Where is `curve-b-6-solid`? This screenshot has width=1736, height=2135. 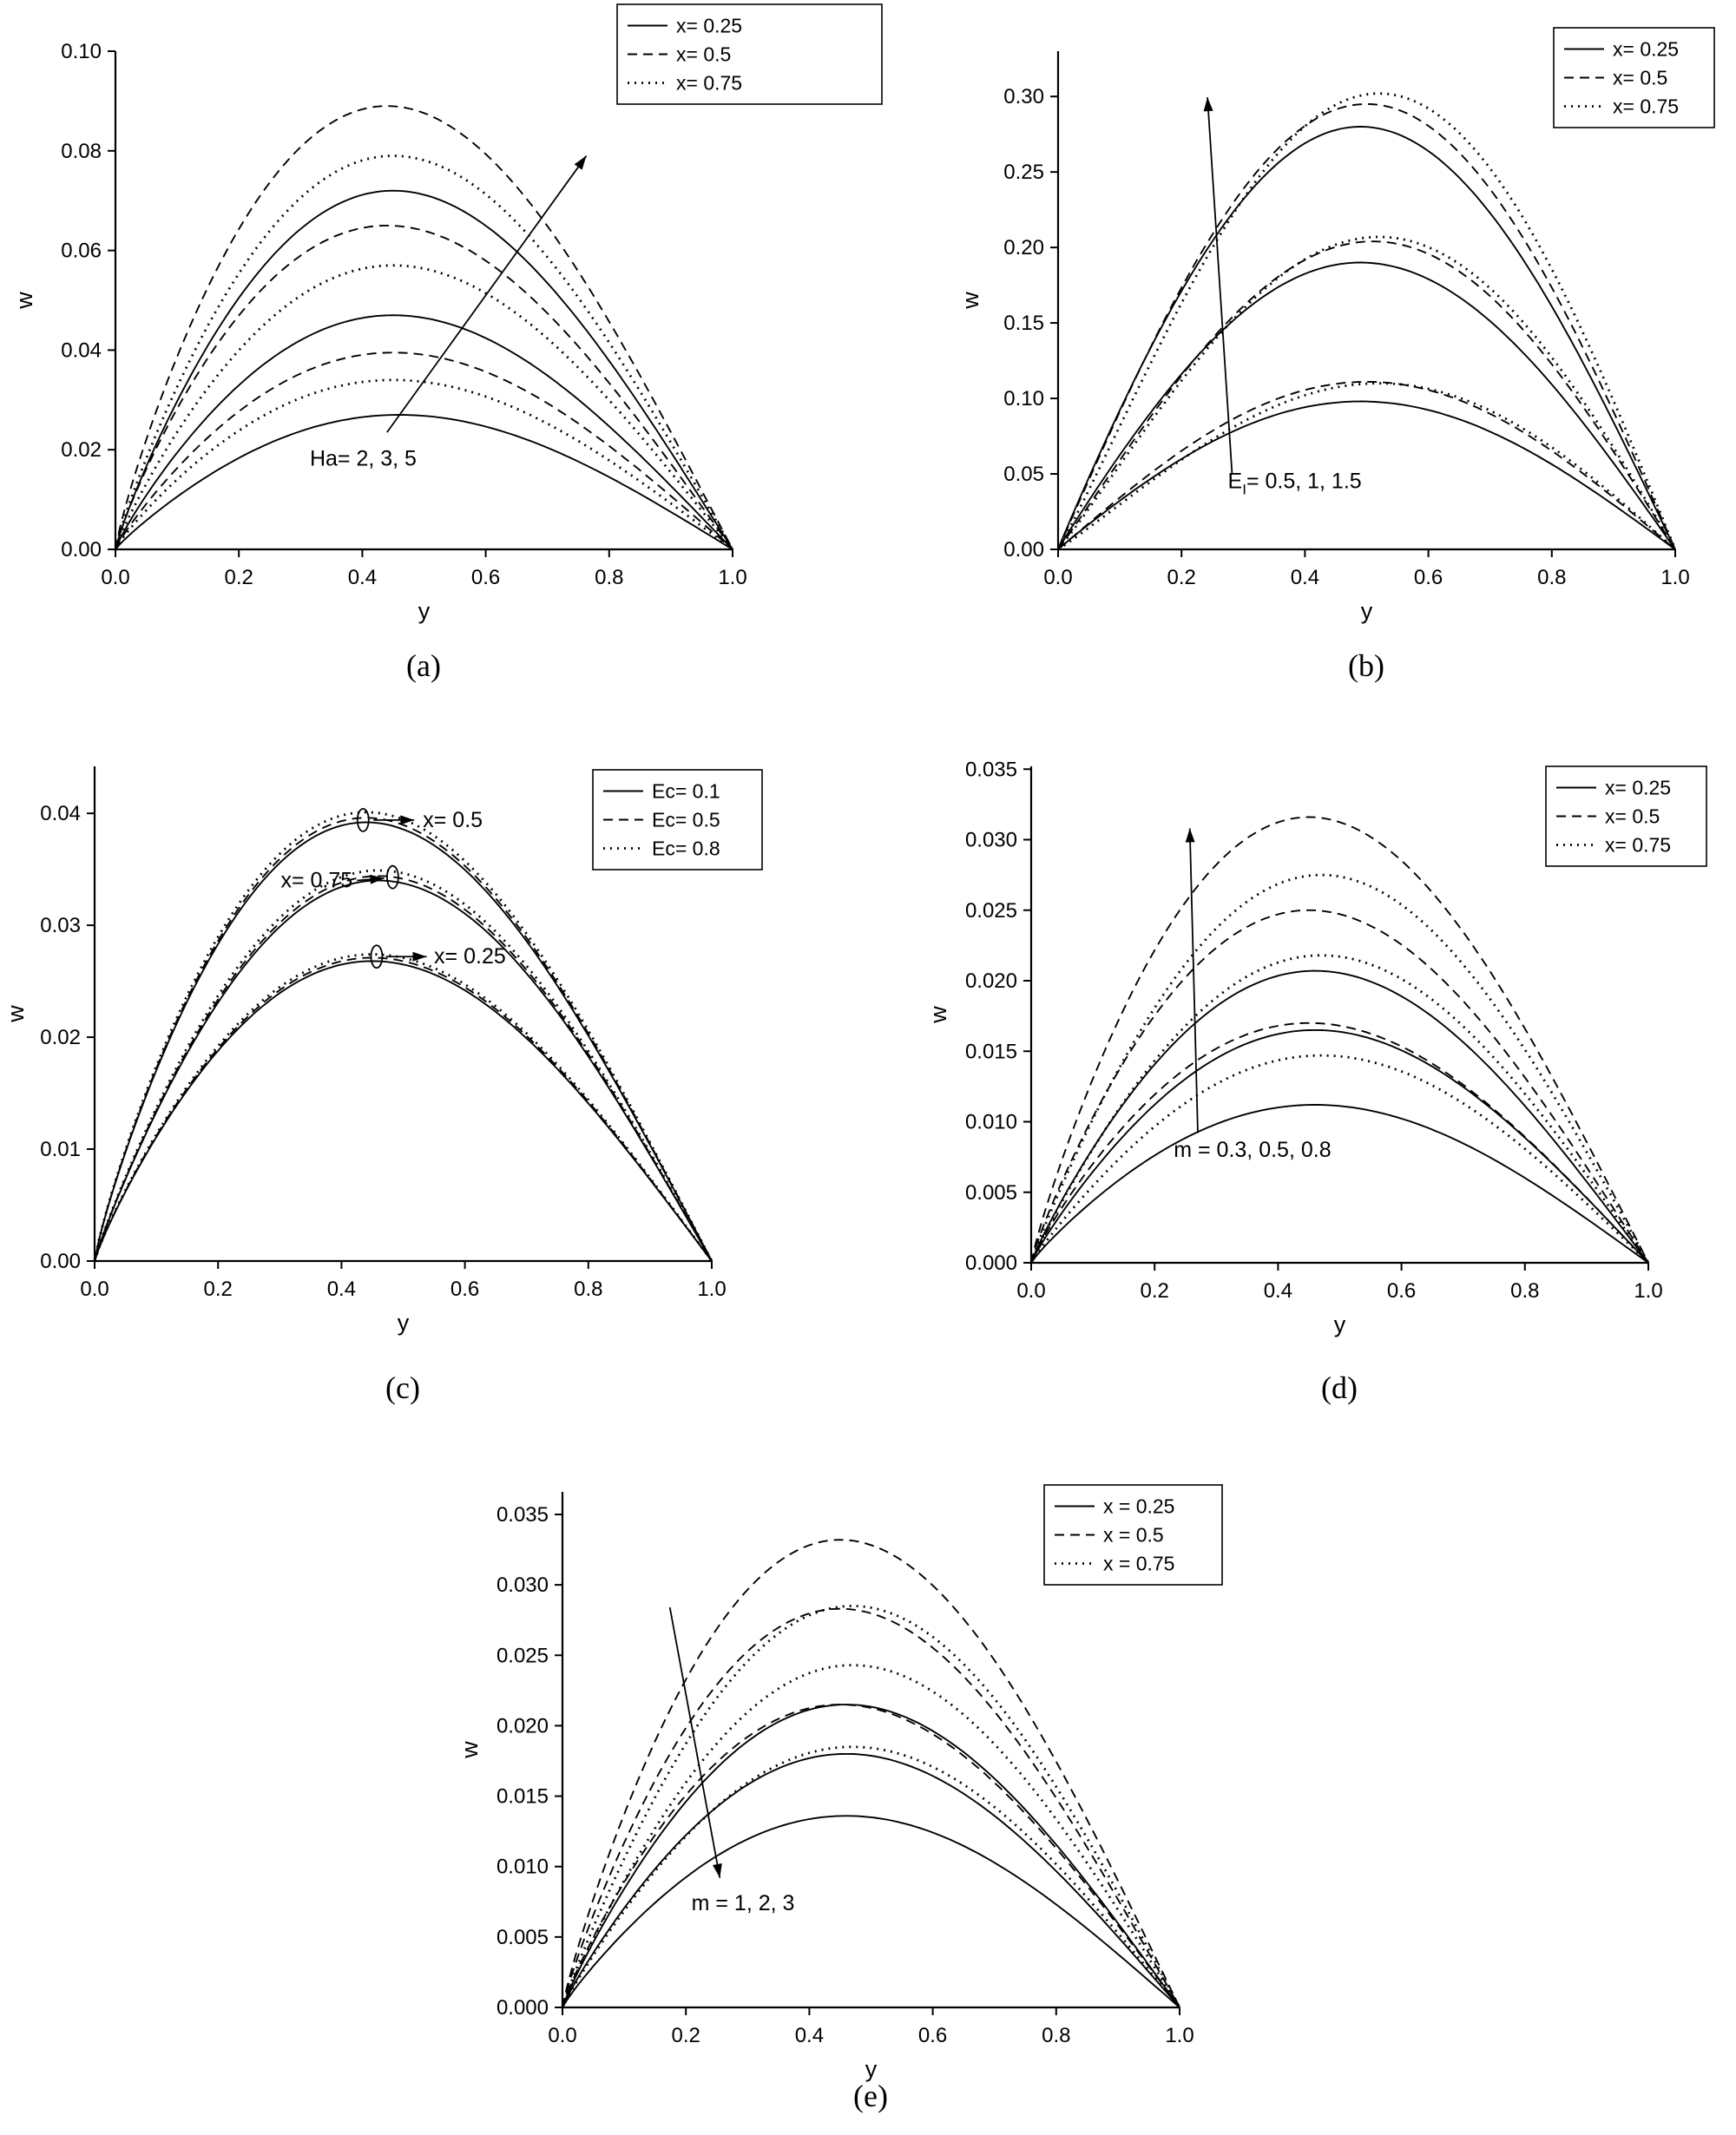
curve-b-6-solid is located at coordinates (1366, 338).